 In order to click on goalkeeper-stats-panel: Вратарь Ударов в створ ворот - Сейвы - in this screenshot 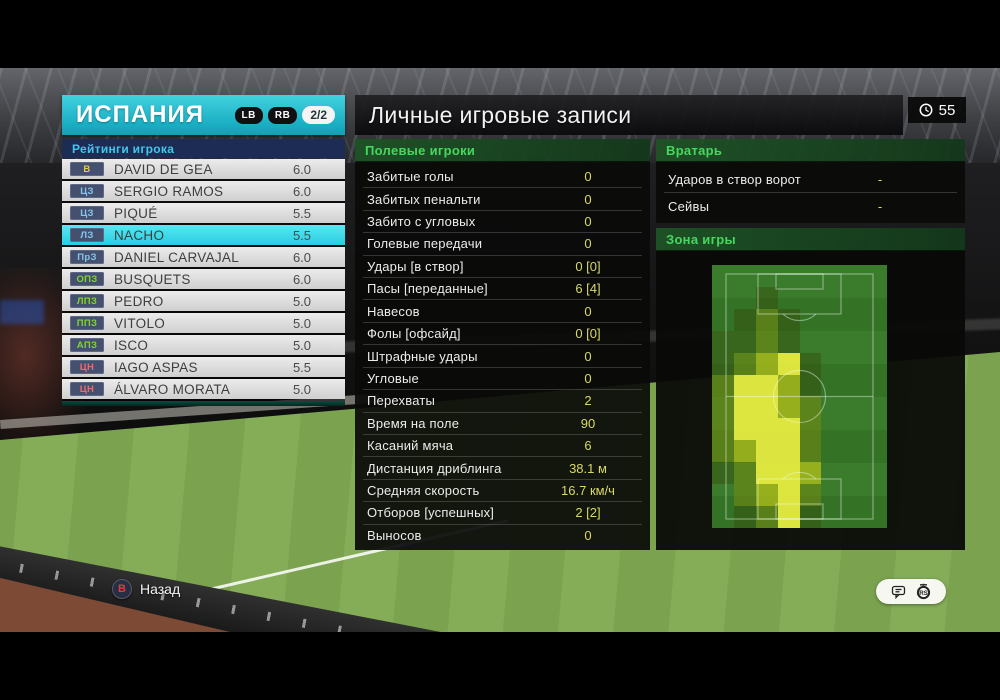, I will do `click(810, 181)`.